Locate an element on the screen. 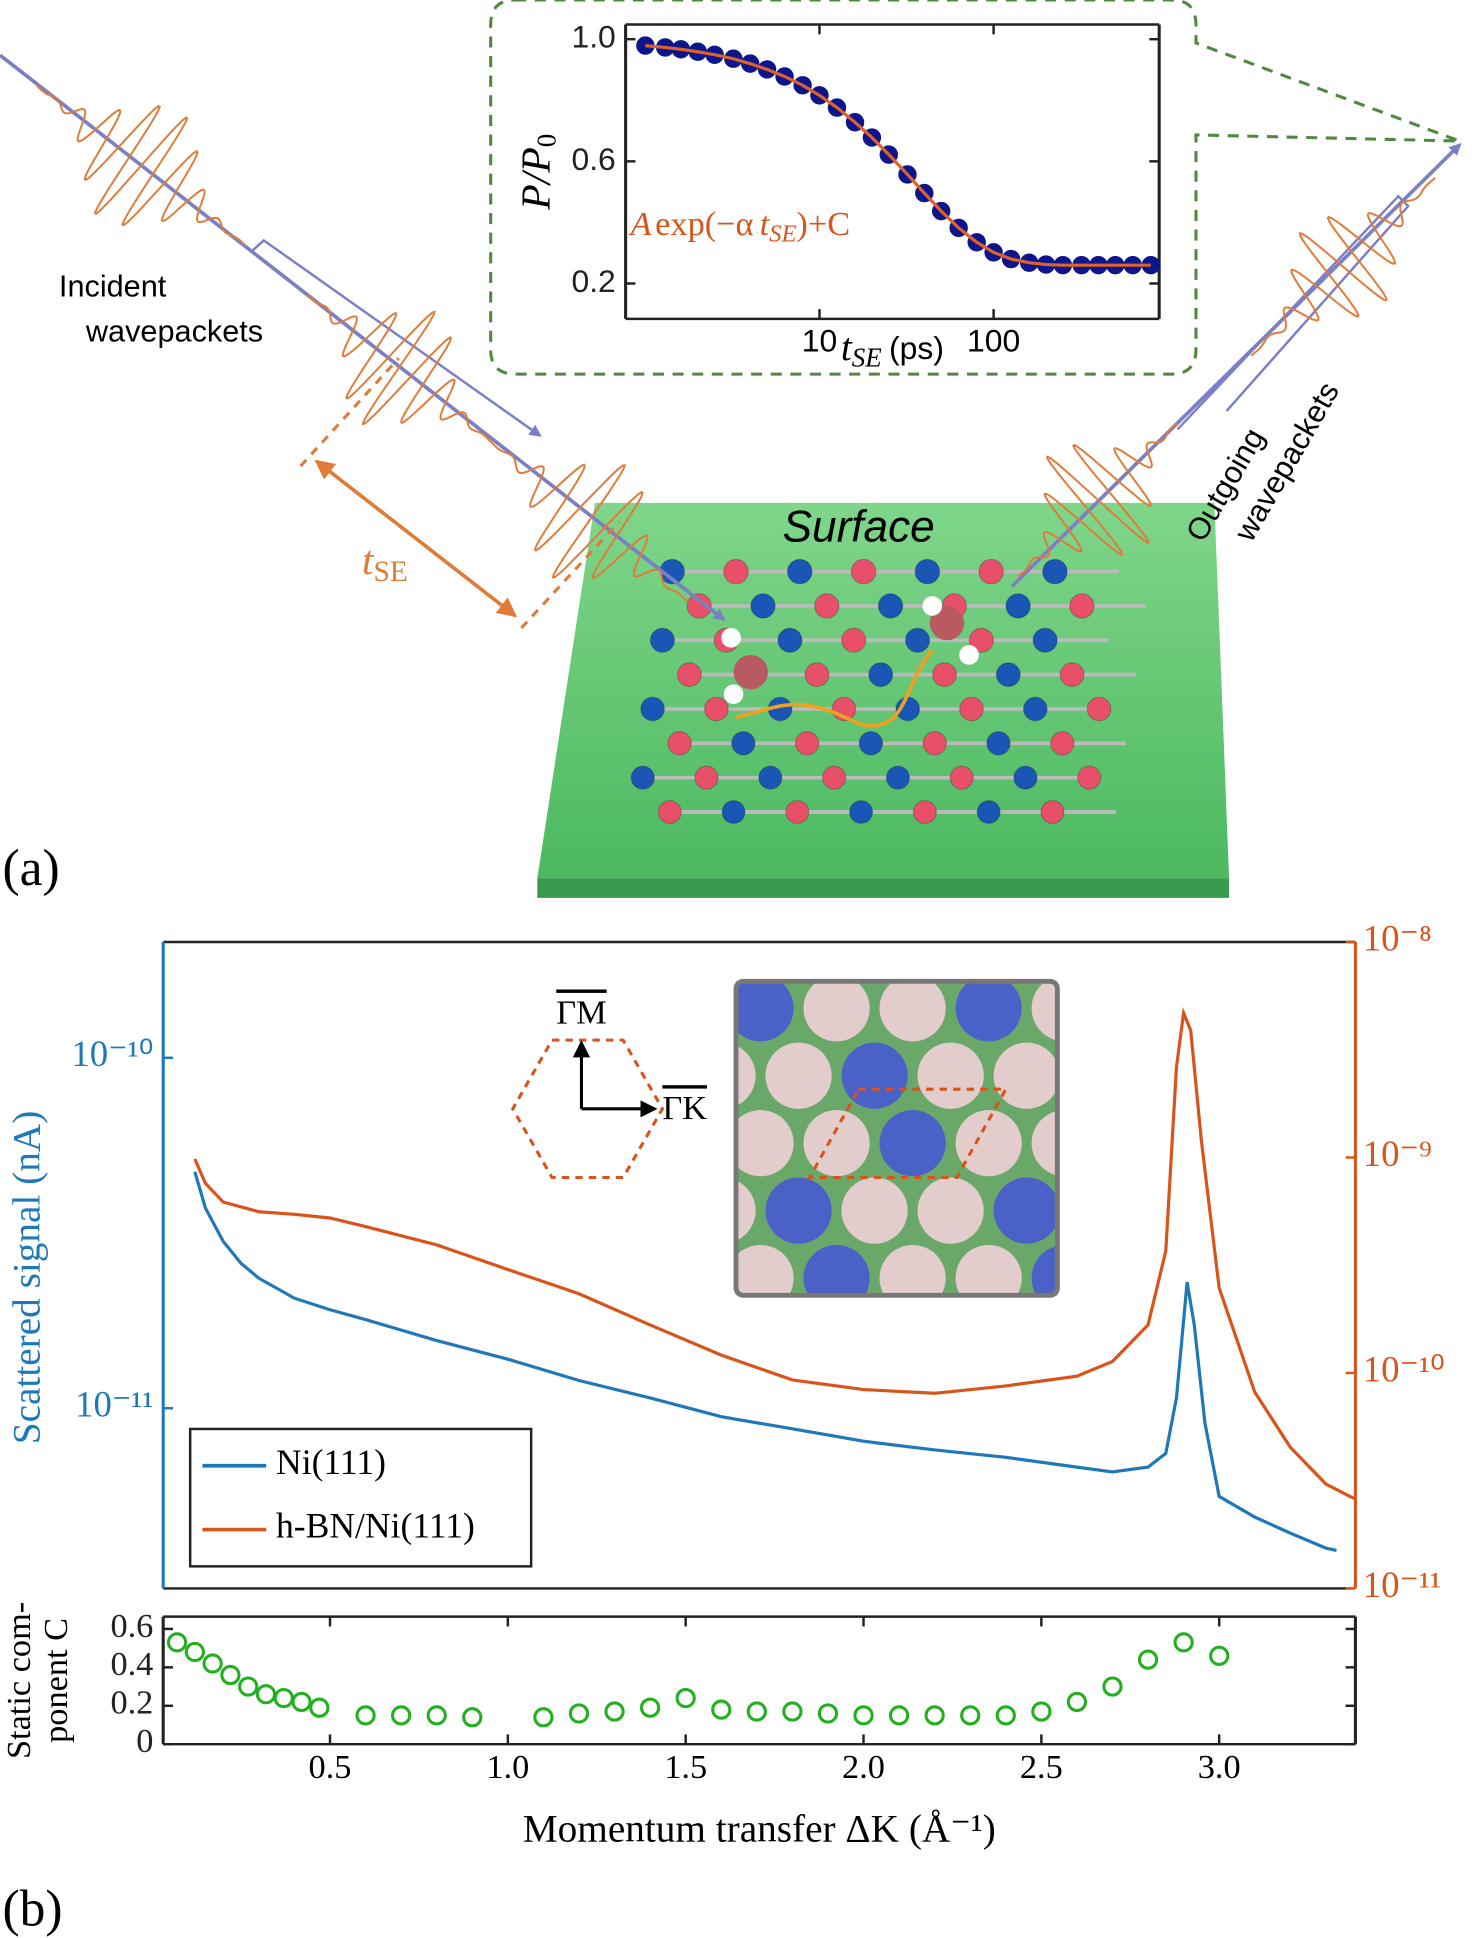 The image size is (1472, 1938). legend: Ni(111) h-BN/Ni(111) is located at coordinates (360, 1497).